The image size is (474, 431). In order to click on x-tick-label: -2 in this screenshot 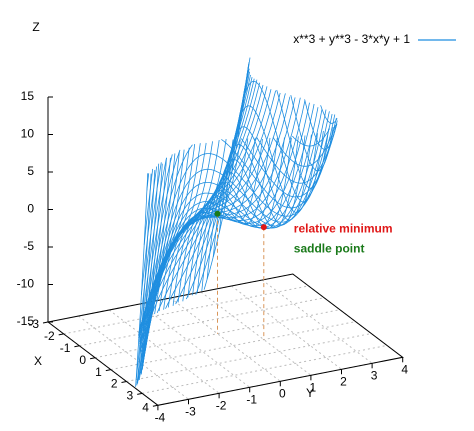, I will do `click(49, 336)`.